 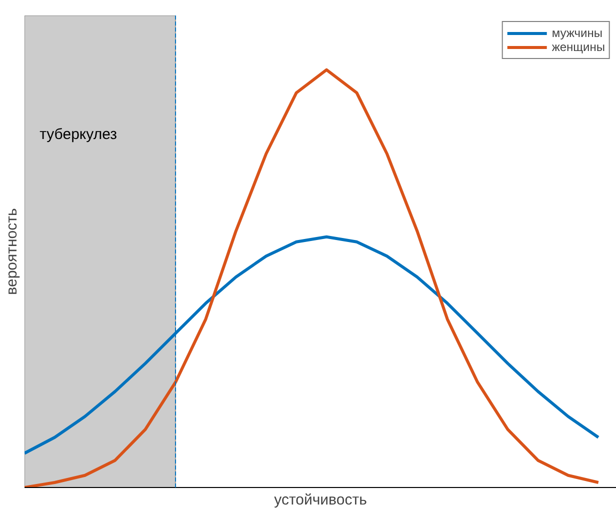 I want to click on legend-label: женщины, so click(x=578, y=47).